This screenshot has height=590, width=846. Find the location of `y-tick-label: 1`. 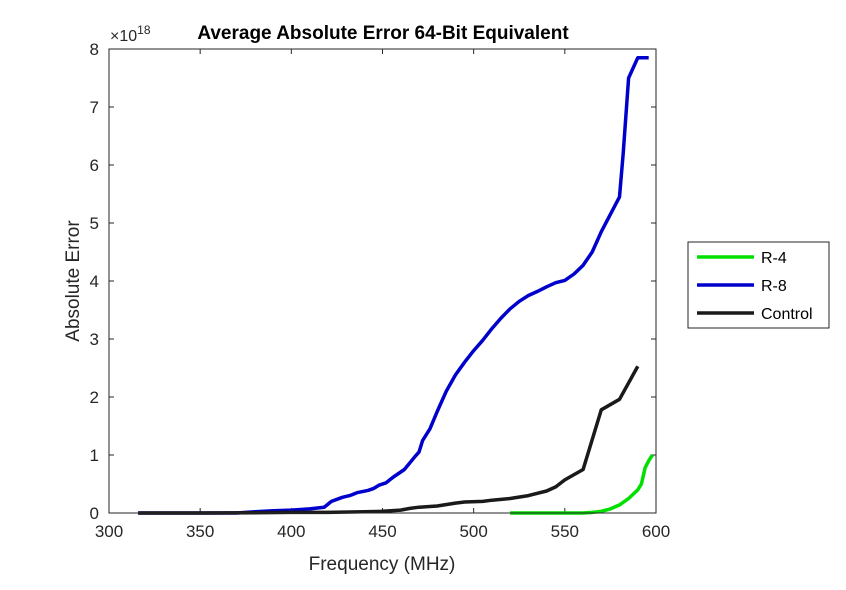

y-tick-label: 1 is located at coordinates (94, 455).